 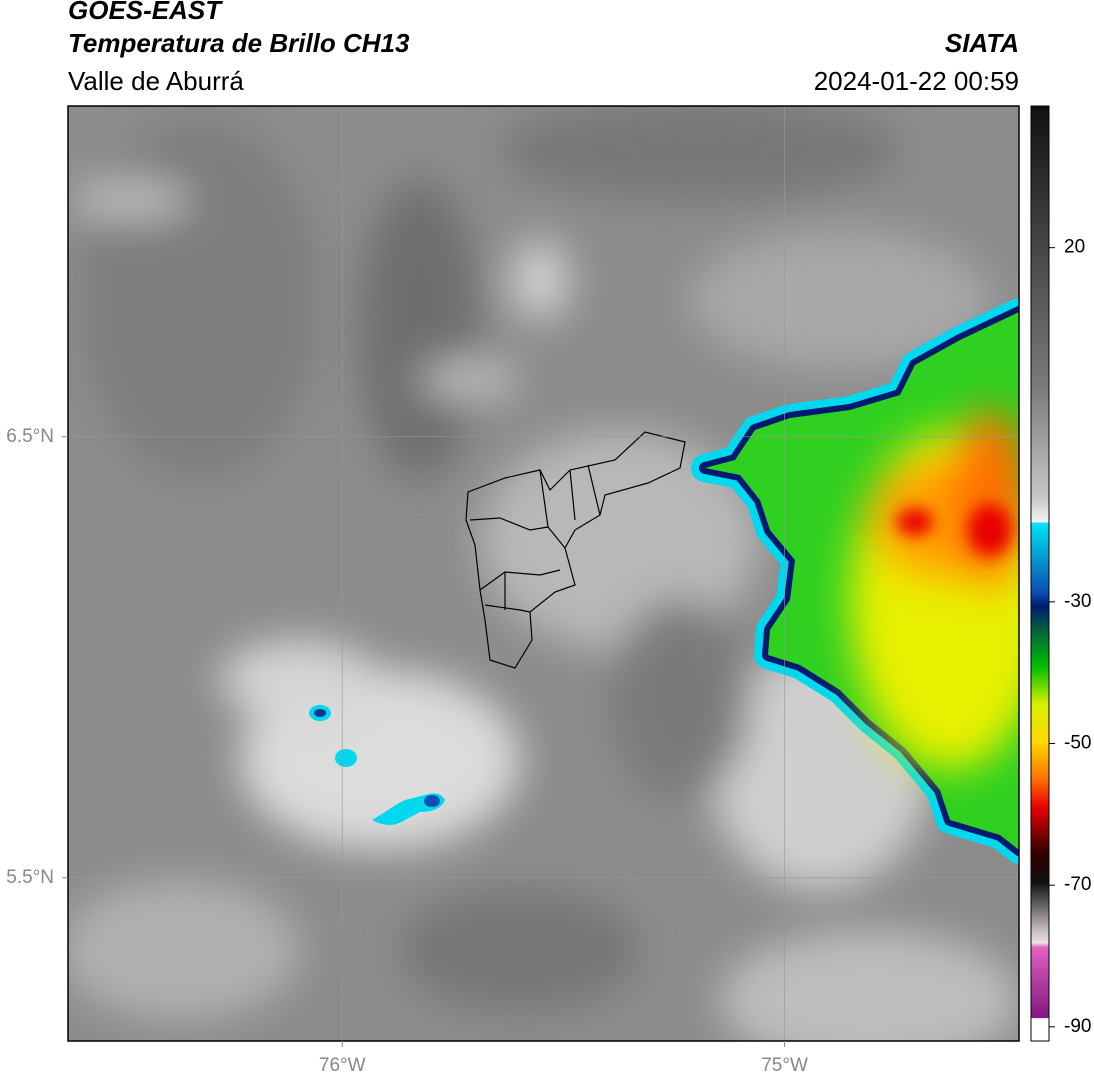 What do you see at coordinates (1077, 601) in the screenshot?
I see `colorbar-tick-label: -30` at bounding box center [1077, 601].